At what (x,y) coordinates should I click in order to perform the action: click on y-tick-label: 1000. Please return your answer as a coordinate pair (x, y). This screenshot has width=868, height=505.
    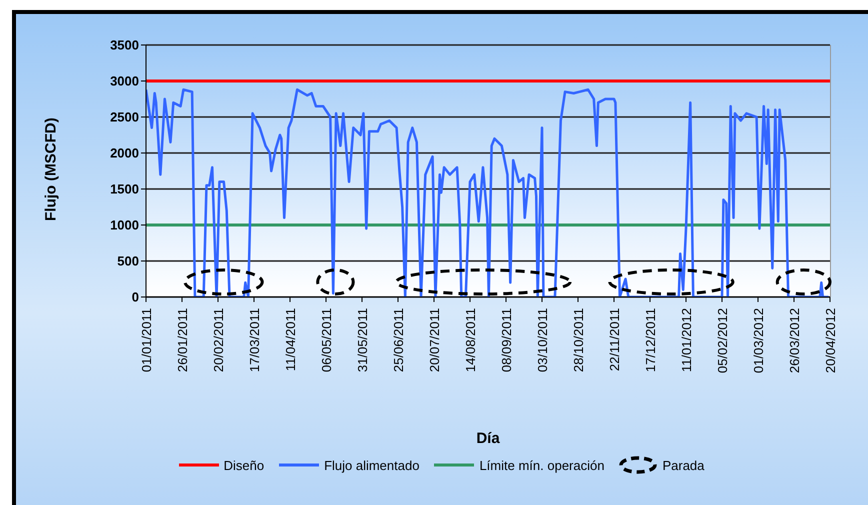
    Looking at the image, I should click on (124, 225).